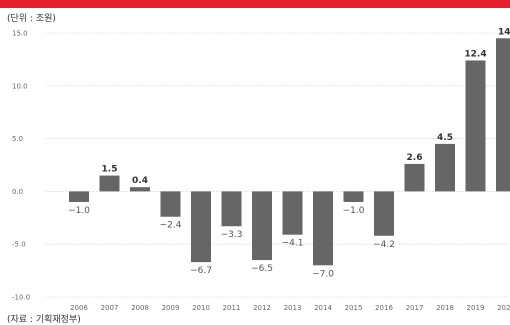 The image size is (510, 325). Describe the element at coordinates (255, 4) in the screenshot. I see `top-accent-bar` at that location.